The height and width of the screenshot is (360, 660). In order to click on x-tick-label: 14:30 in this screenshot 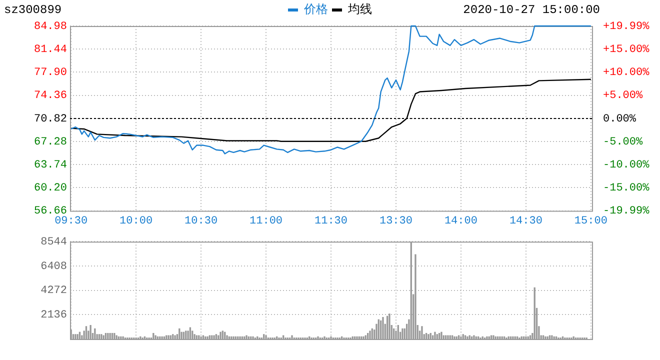, I will do `click(525, 221)`.